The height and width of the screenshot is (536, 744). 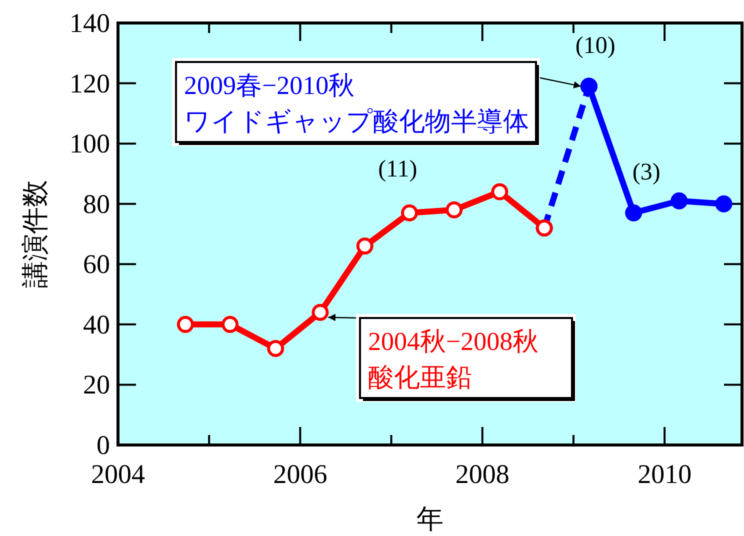 I want to click on annotation: (10), so click(x=595, y=46).